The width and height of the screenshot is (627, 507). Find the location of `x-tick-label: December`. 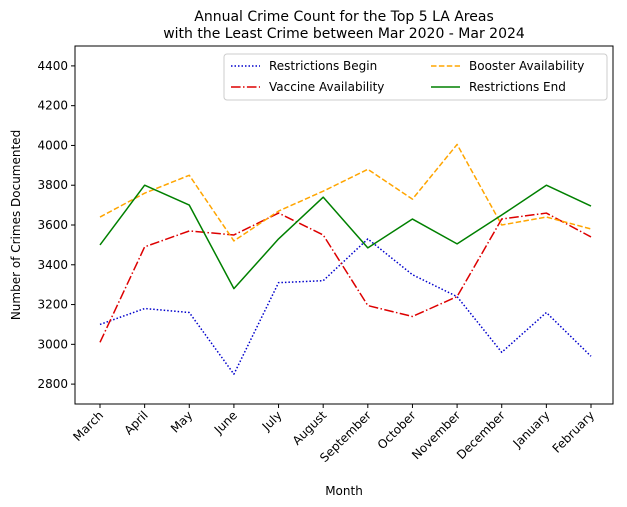

x-tick-label: December is located at coordinates (481, 435).